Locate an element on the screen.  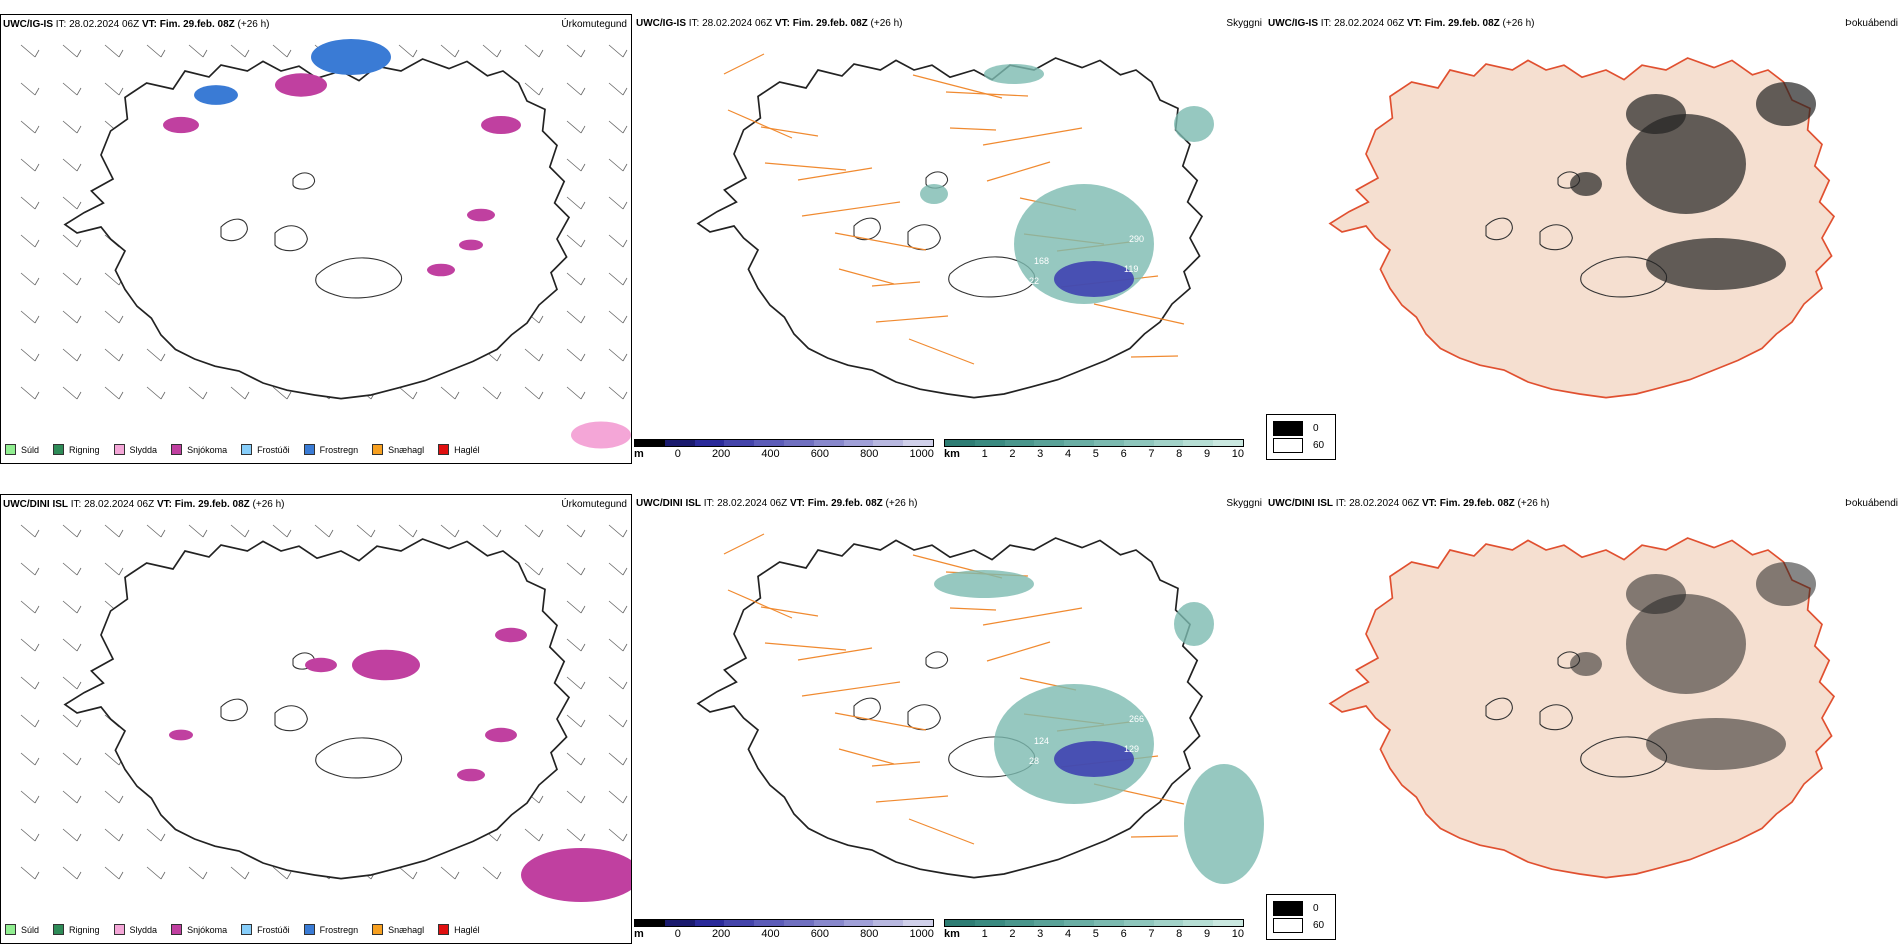
legend-item: Haglél is located at coordinates (459, 929).